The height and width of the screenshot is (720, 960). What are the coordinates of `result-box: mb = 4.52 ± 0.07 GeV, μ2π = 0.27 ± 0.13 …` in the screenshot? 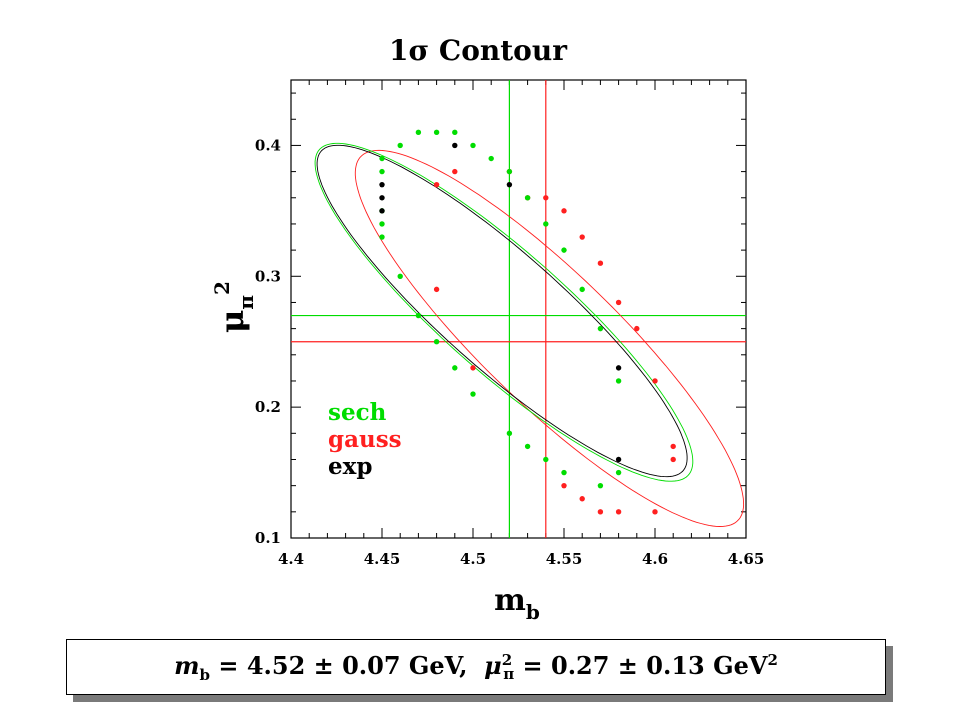 It's located at (476, 667).